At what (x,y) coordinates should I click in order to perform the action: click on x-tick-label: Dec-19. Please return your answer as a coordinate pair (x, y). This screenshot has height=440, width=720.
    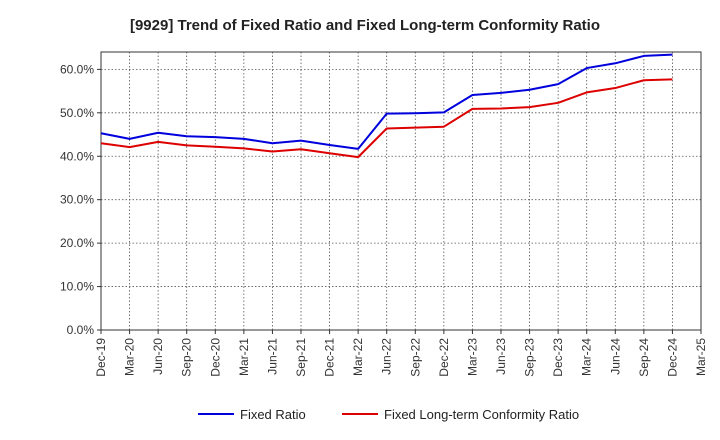
    Looking at the image, I should click on (101, 357).